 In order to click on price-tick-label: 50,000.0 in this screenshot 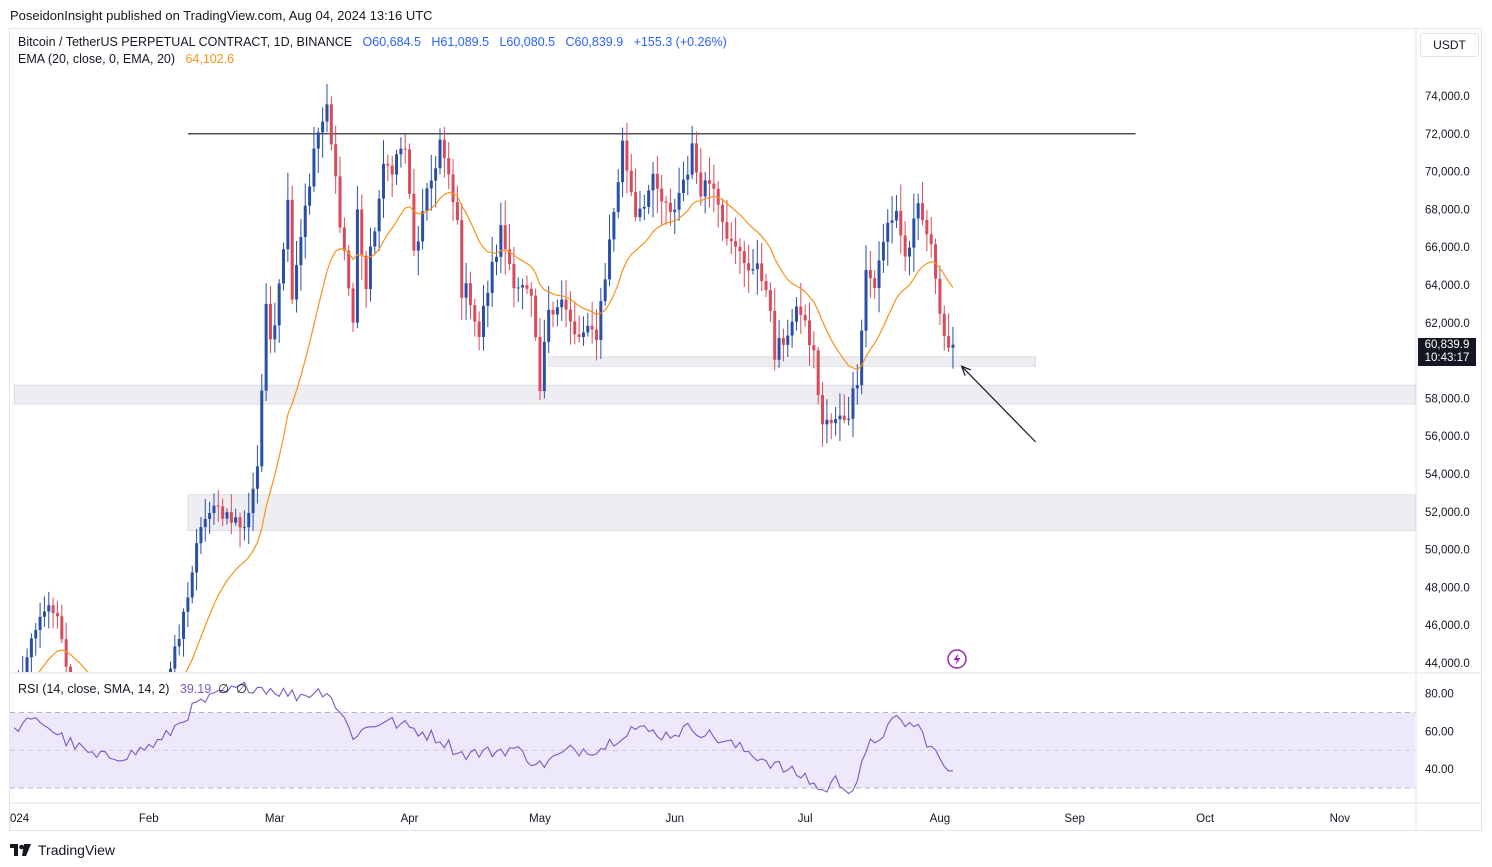, I will do `click(1447, 551)`.